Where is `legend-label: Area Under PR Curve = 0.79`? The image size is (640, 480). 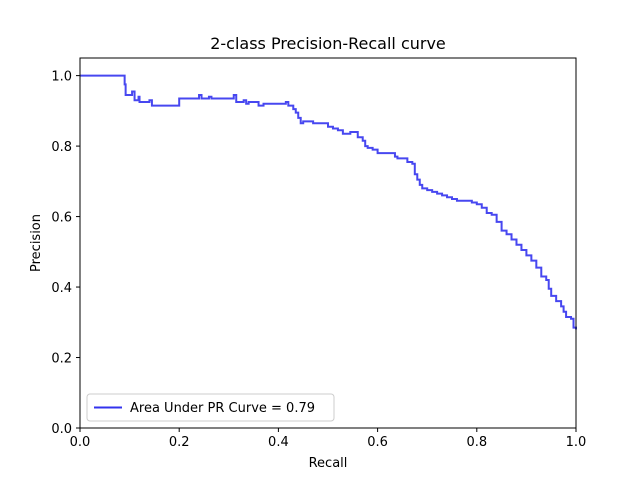
legend-label: Area Under PR Curve = 0.79 is located at coordinates (222, 408).